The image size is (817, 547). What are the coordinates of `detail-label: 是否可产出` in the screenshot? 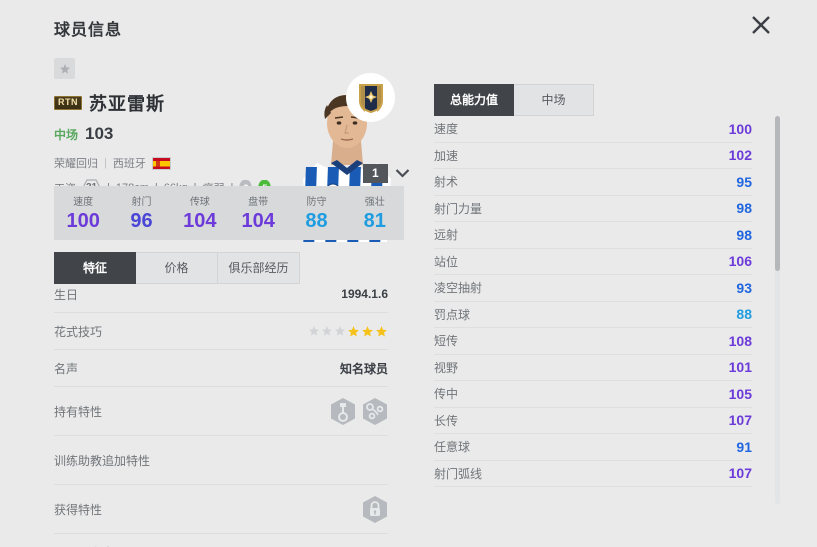 It's located at (84, 545).